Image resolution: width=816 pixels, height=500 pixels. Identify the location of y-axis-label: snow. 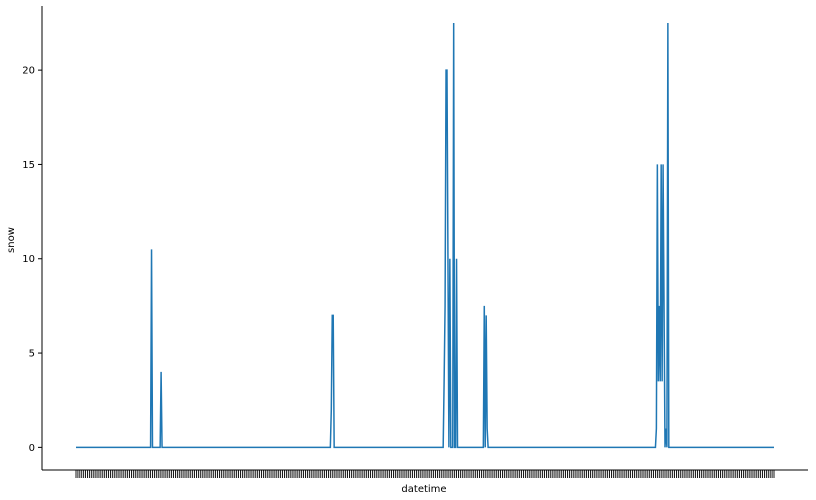
(11, 240).